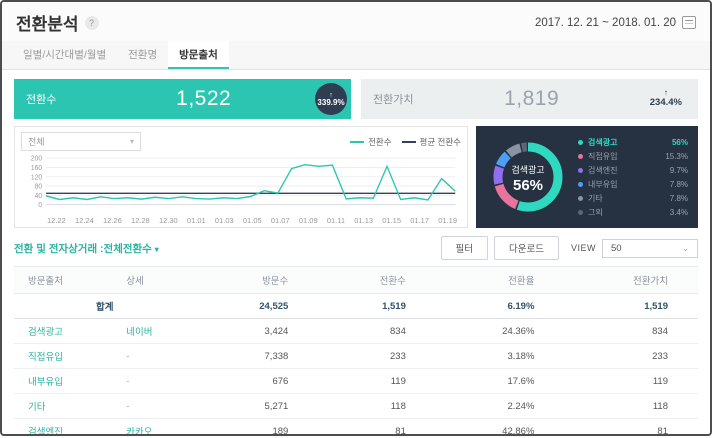 The image size is (714, 438). What do you see at coordinates (143, 55) in the screenshot?
I see `tab-conversion-name: 전환명` at bounding box center [143, 55].